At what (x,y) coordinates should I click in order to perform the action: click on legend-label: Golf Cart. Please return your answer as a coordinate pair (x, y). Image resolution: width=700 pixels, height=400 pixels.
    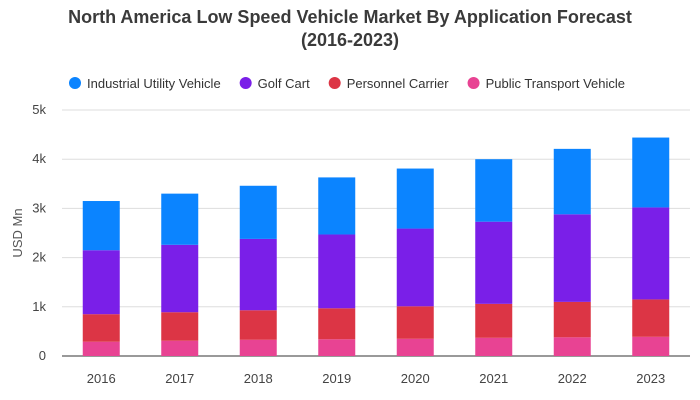
    Looking at the image, I should click on (284, 83).